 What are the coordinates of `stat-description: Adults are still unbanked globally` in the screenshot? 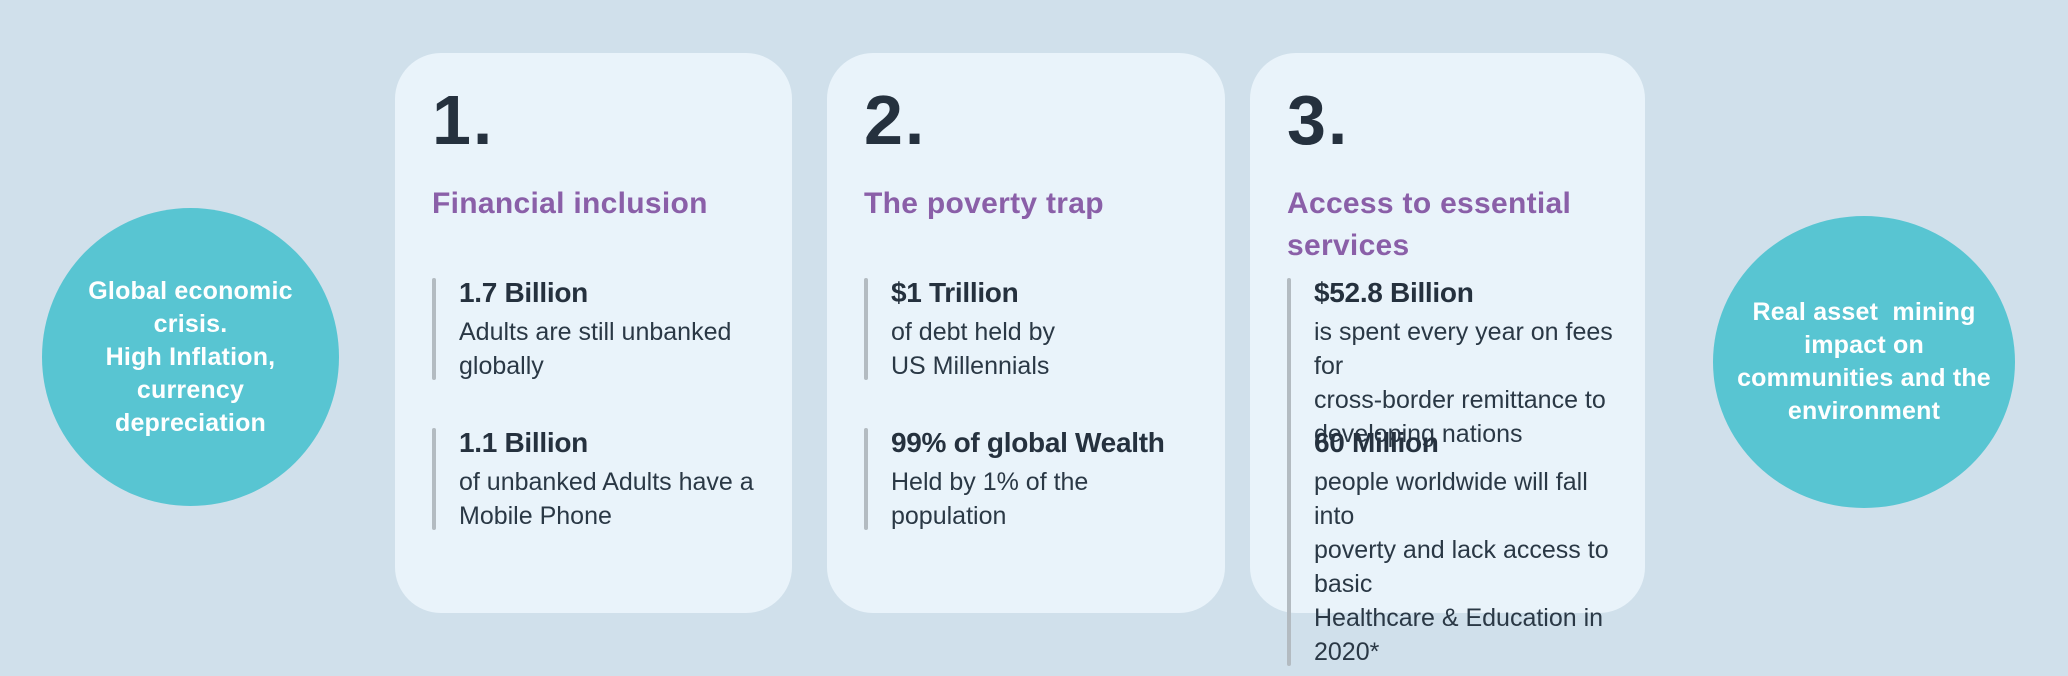 It's located at (595, 349).